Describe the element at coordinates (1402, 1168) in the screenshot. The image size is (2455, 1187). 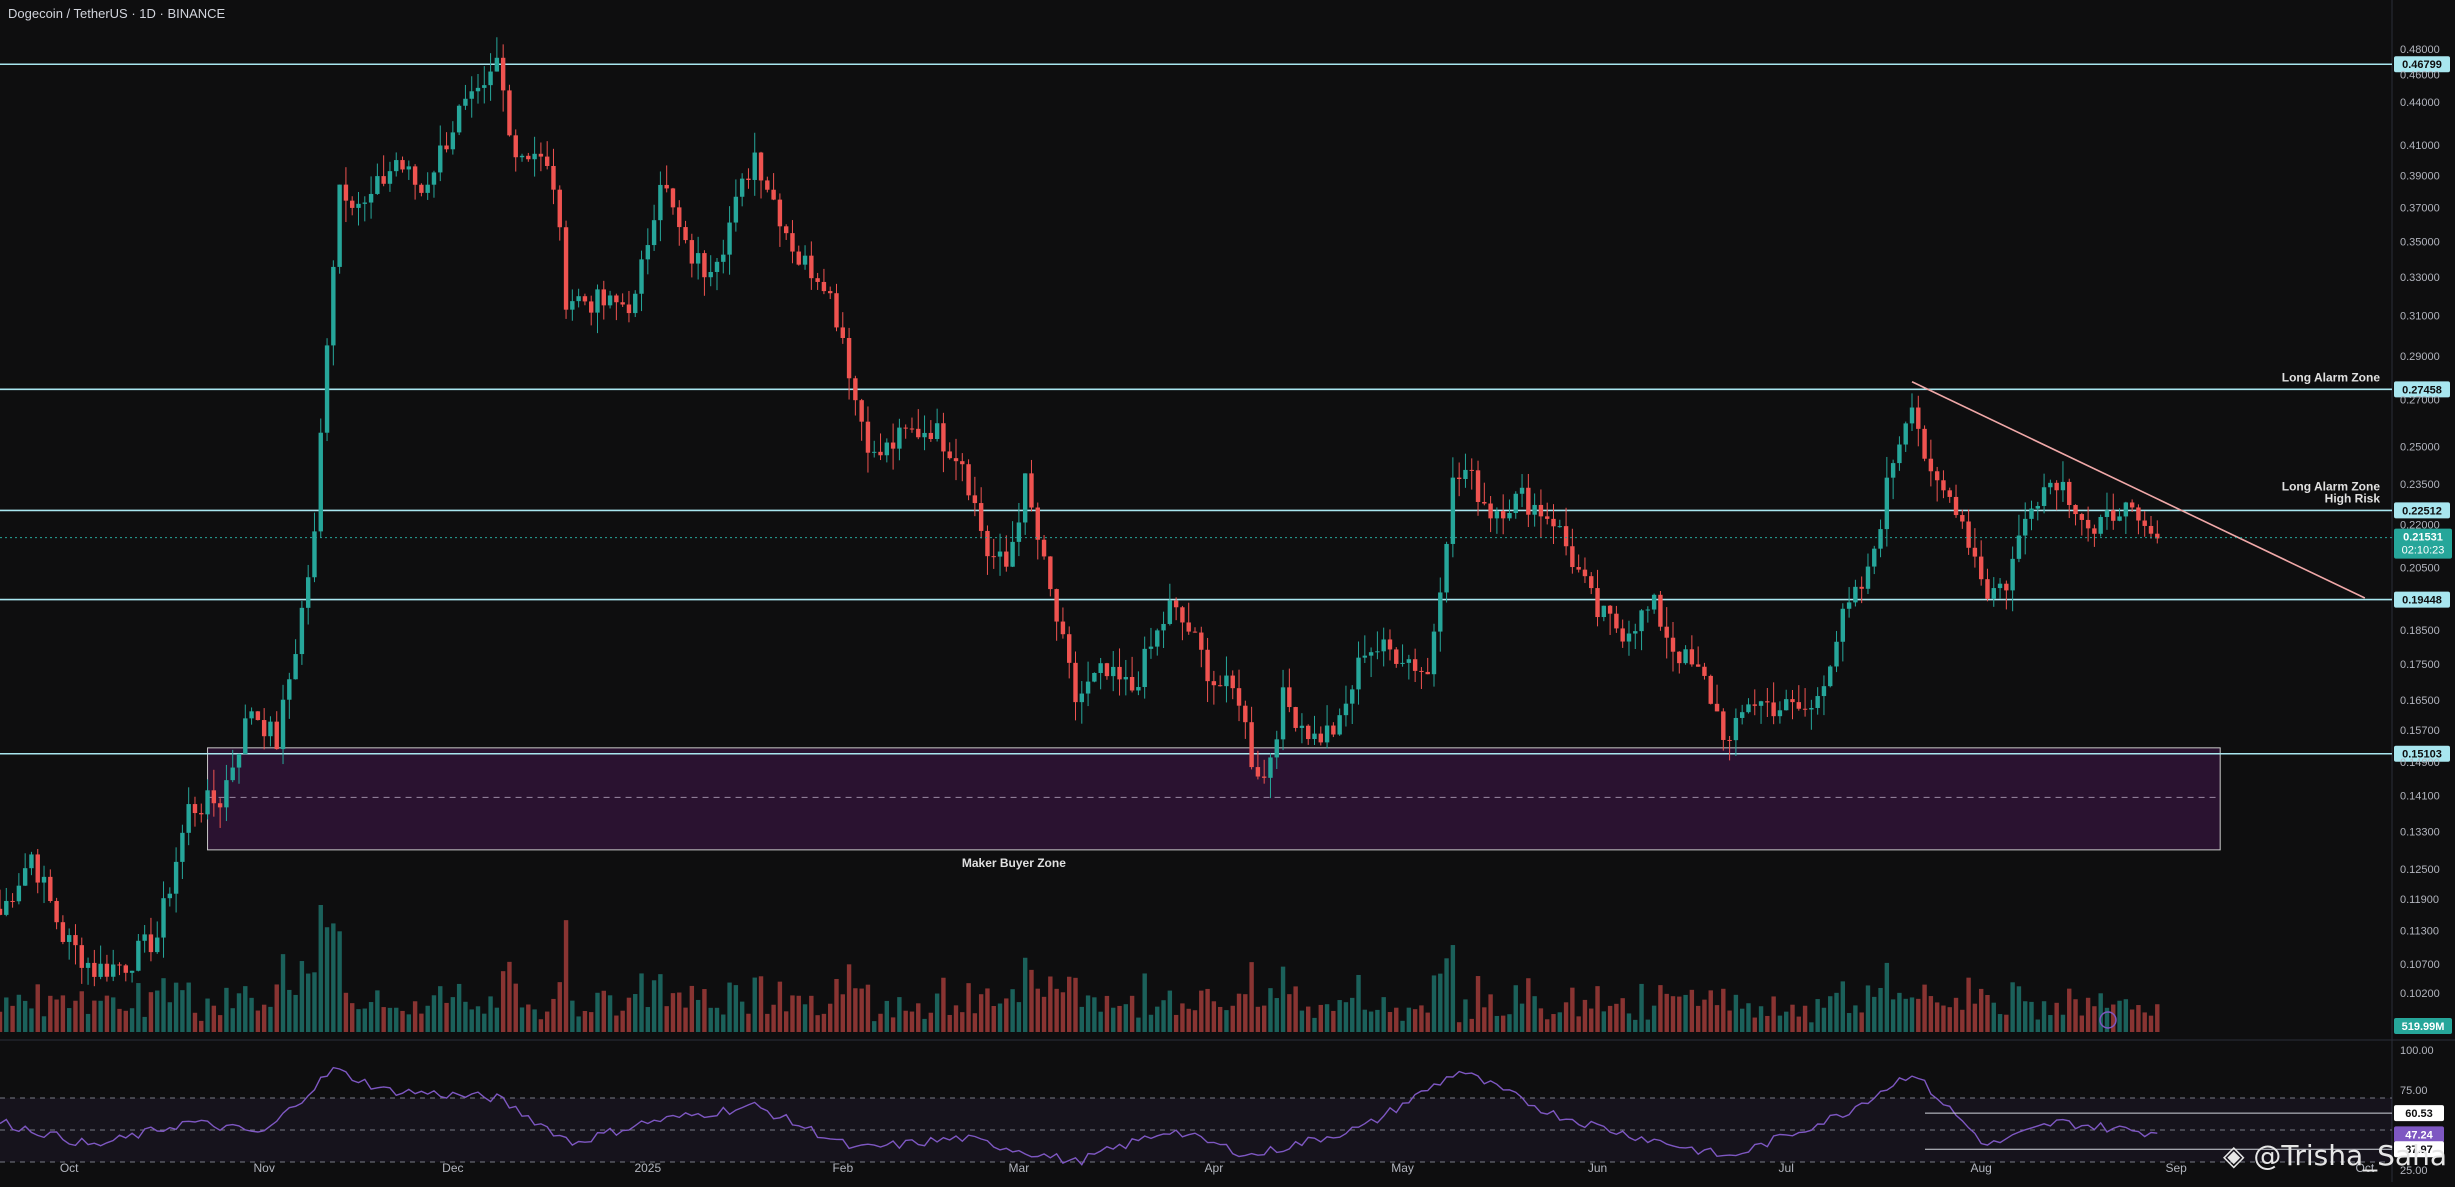
I see `time-axis-tick: May` at that location.